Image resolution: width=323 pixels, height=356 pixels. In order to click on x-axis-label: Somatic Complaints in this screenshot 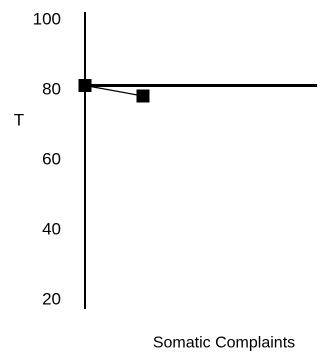, I will do `click(224, 343)`.